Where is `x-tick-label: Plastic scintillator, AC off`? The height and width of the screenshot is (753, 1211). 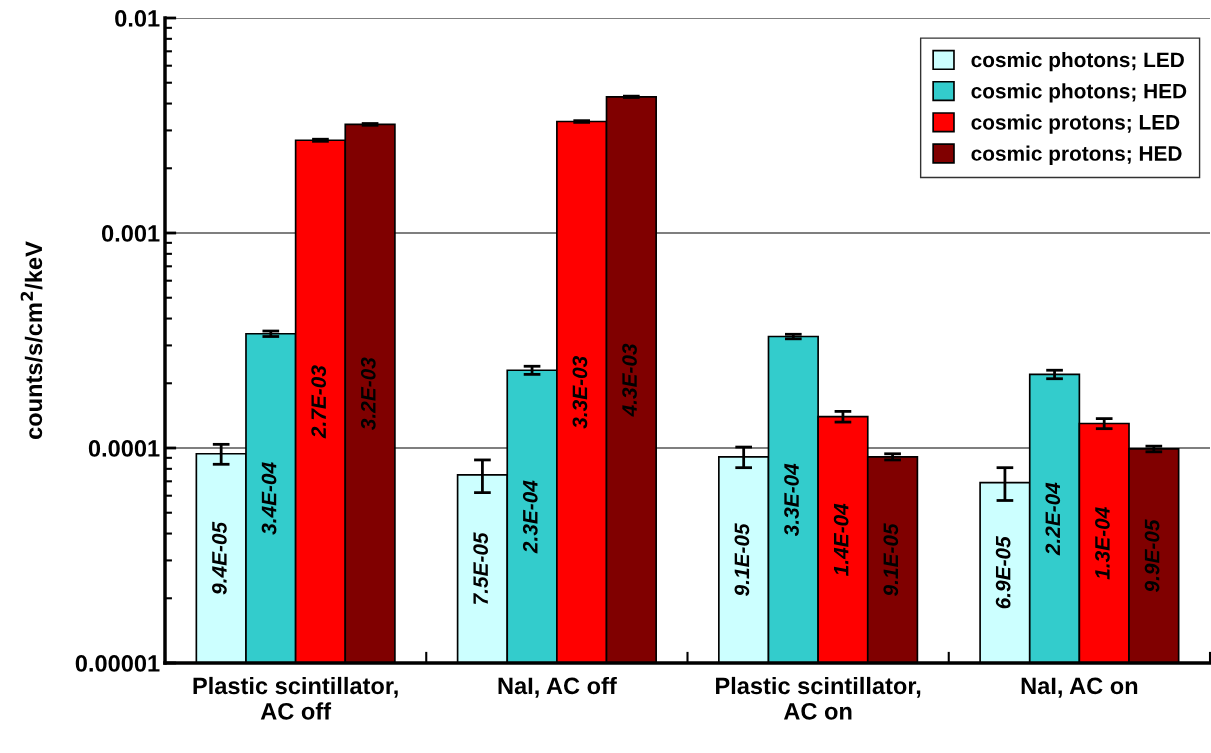 x-tick-label: Plastic scintillator, AC off is located at coordinates (295, 698).